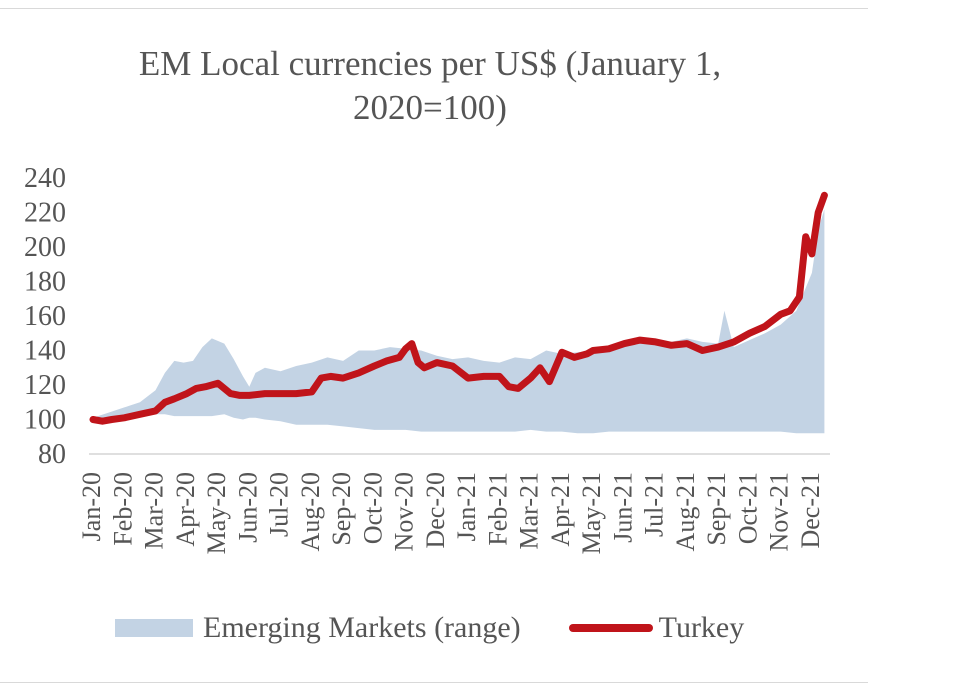  What do you see at coordinates (747, 508) in the screenshot?
I see `x-tick-label: Oct-21` at bounding box center [747, 508].